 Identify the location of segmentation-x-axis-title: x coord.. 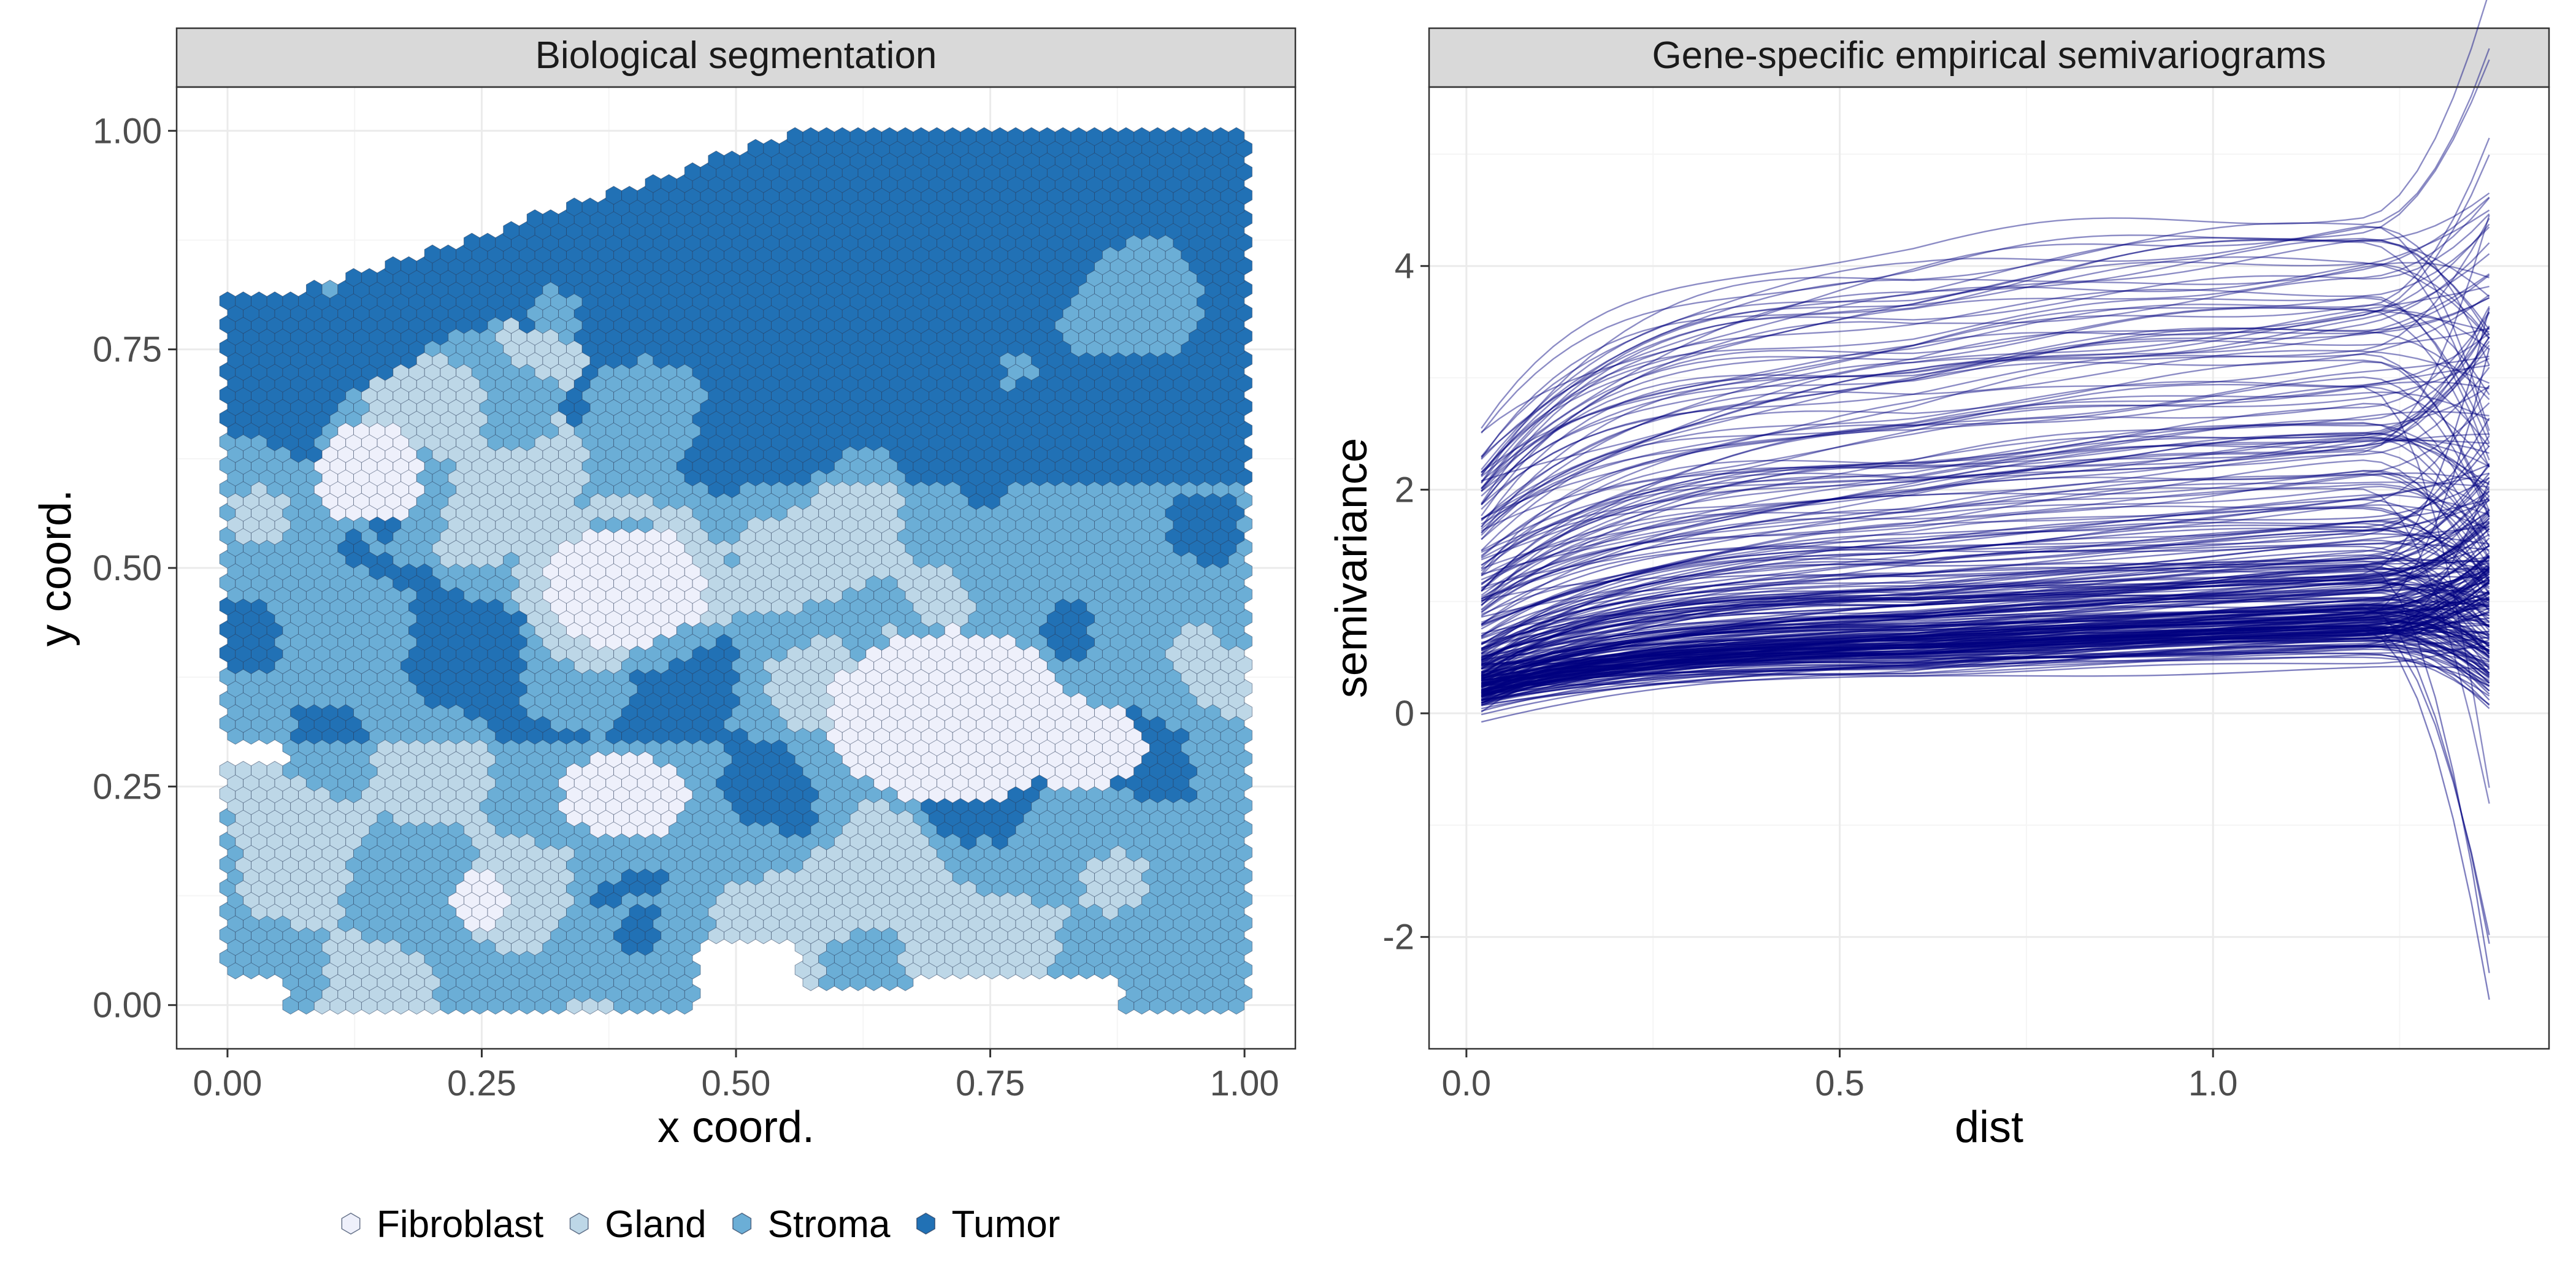
(736, 1127).